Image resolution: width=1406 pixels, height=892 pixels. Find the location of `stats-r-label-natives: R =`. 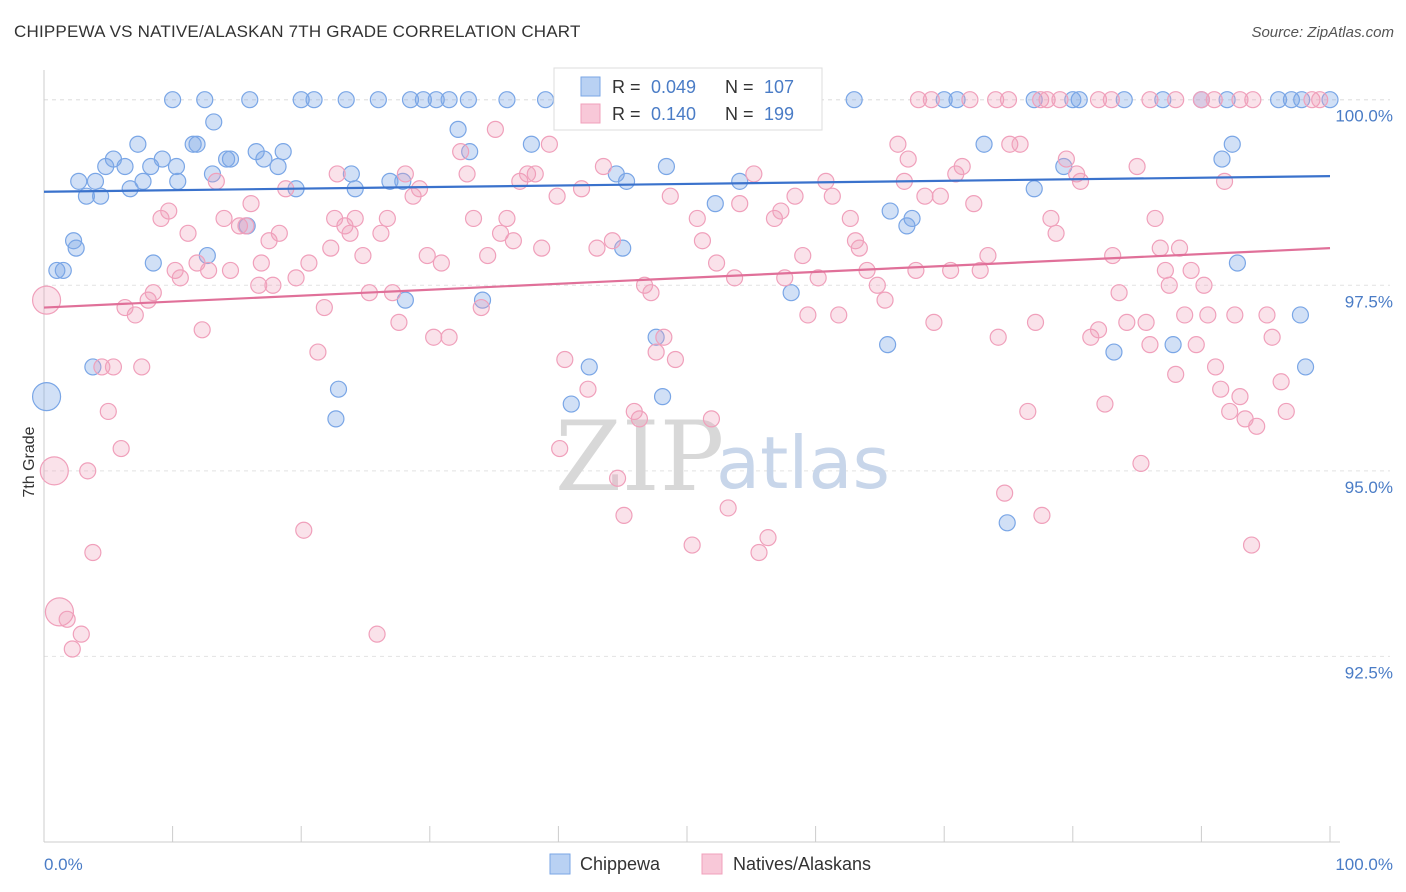

stats-r-label-natives: R = is located at coordinates (626, 114).